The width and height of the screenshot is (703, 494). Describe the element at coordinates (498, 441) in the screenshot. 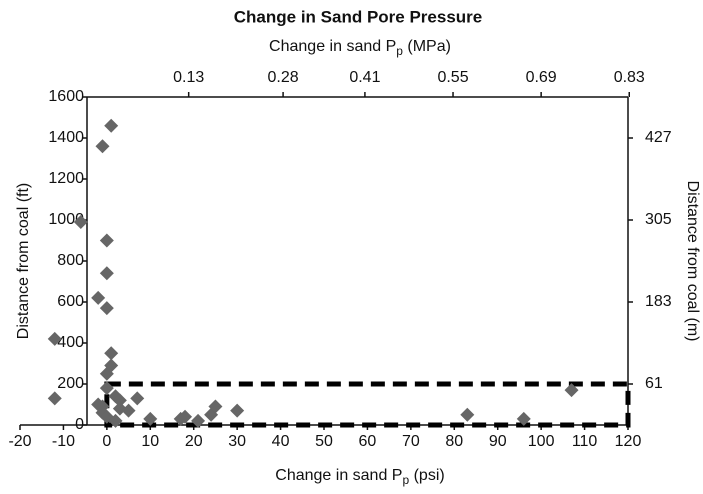

I see `x-tick-label: 90` at that location.